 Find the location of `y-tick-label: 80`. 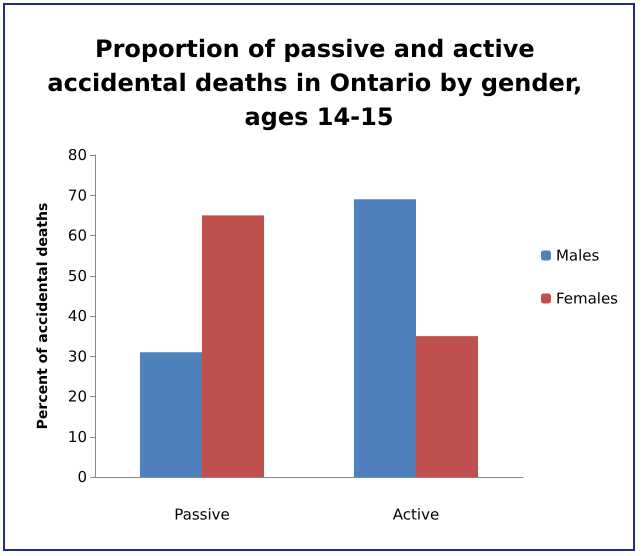

y-tick-label: 80 is located at coordinates (77, 155).